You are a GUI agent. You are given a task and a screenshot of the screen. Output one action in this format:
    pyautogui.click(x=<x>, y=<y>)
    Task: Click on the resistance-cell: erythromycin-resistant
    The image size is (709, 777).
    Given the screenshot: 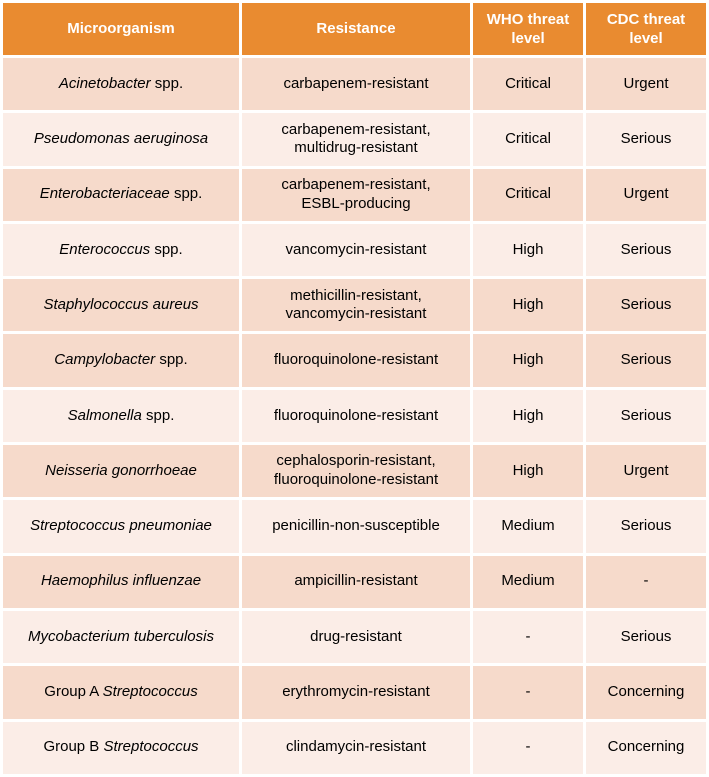 What is the action you would take?
    pyautogui.click(x=356, y=692)
    